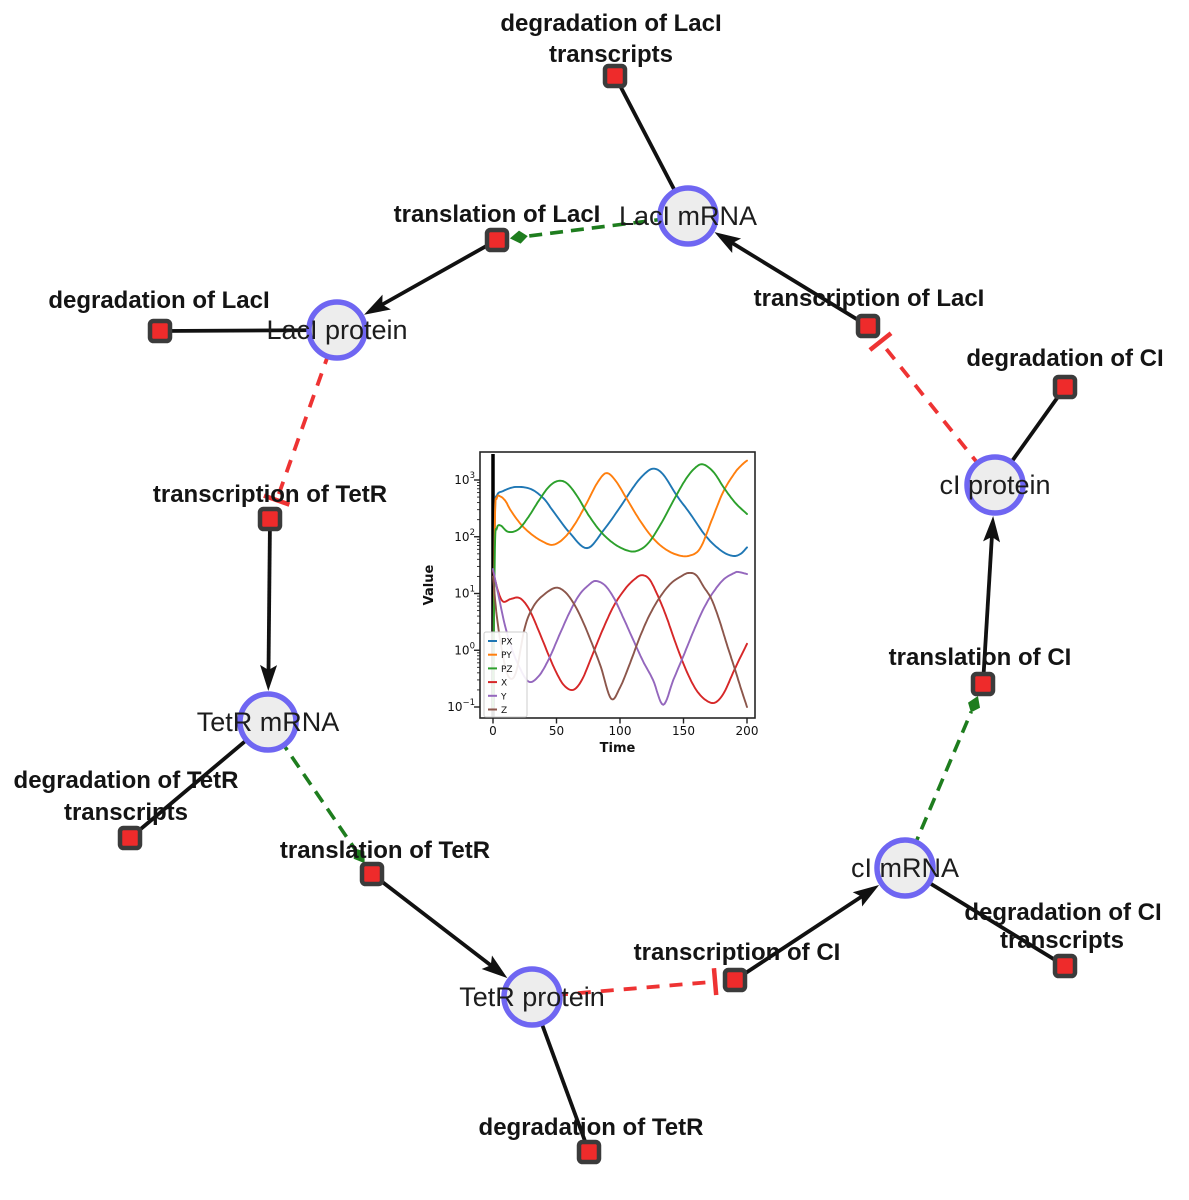  What do you see at coordinates (160, 331) in the screenshot?
I see `reaction-node-deg_laci` at bounding box center [160, 331].